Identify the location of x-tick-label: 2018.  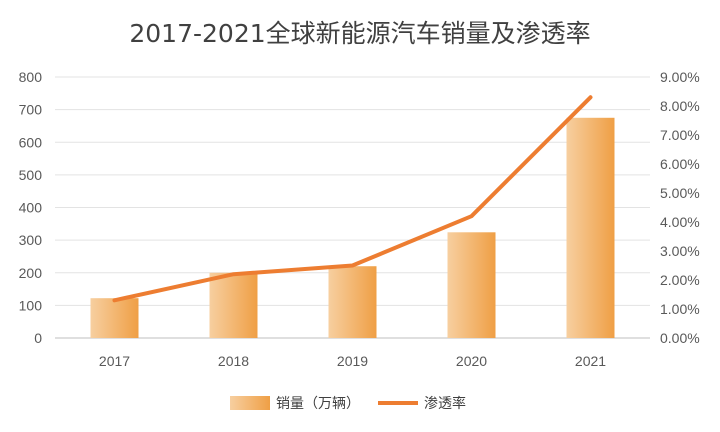
(233, 361).